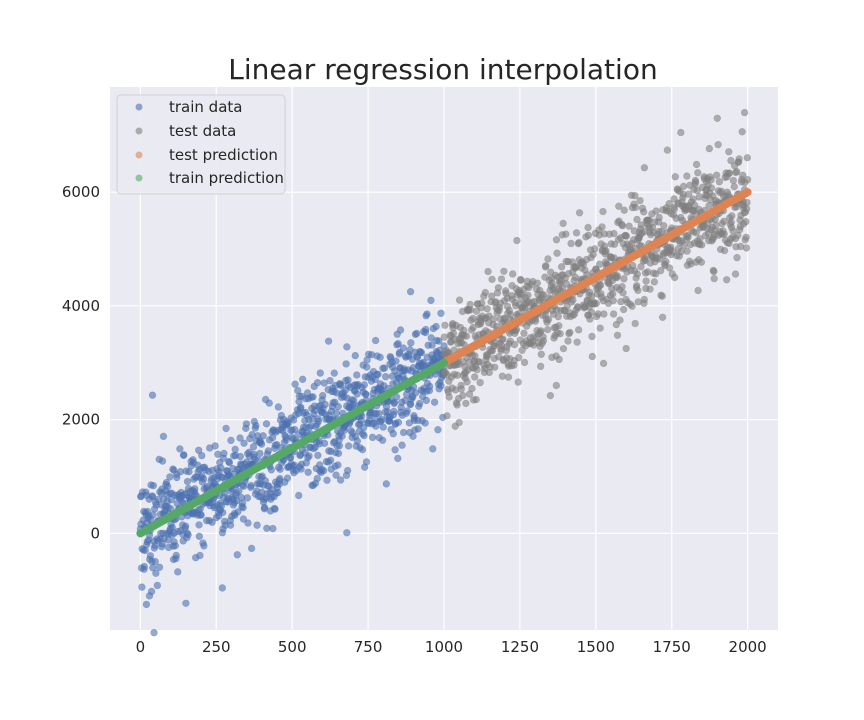  I want to click on test-prediction-line, so click(596, 277).